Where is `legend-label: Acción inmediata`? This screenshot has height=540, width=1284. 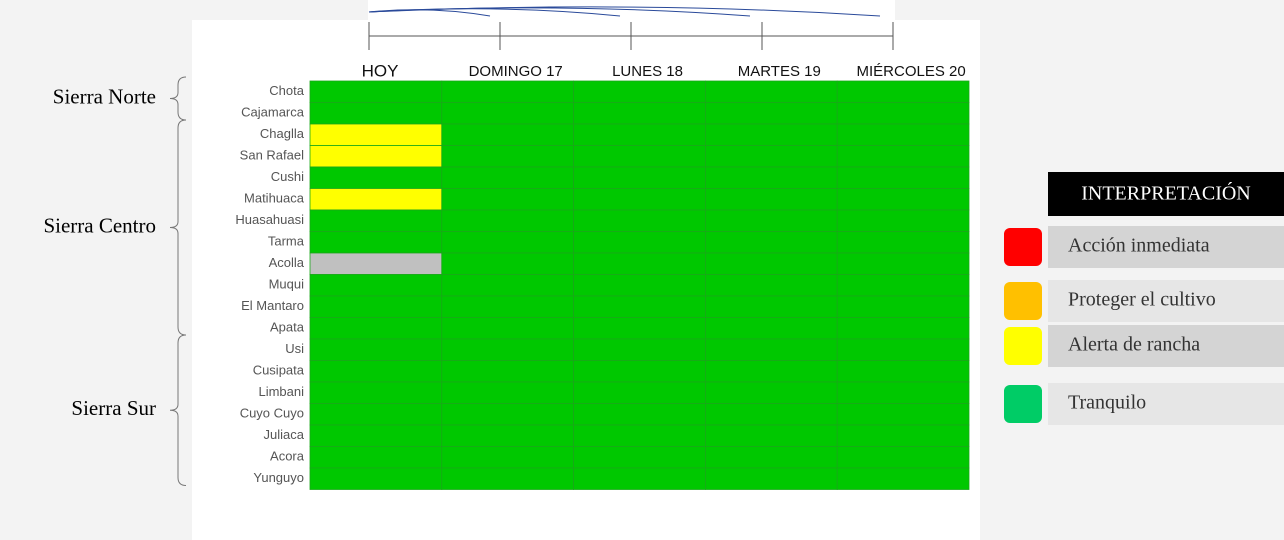
legend-label: Acción inmediata is located at coordinates (1139, 246).